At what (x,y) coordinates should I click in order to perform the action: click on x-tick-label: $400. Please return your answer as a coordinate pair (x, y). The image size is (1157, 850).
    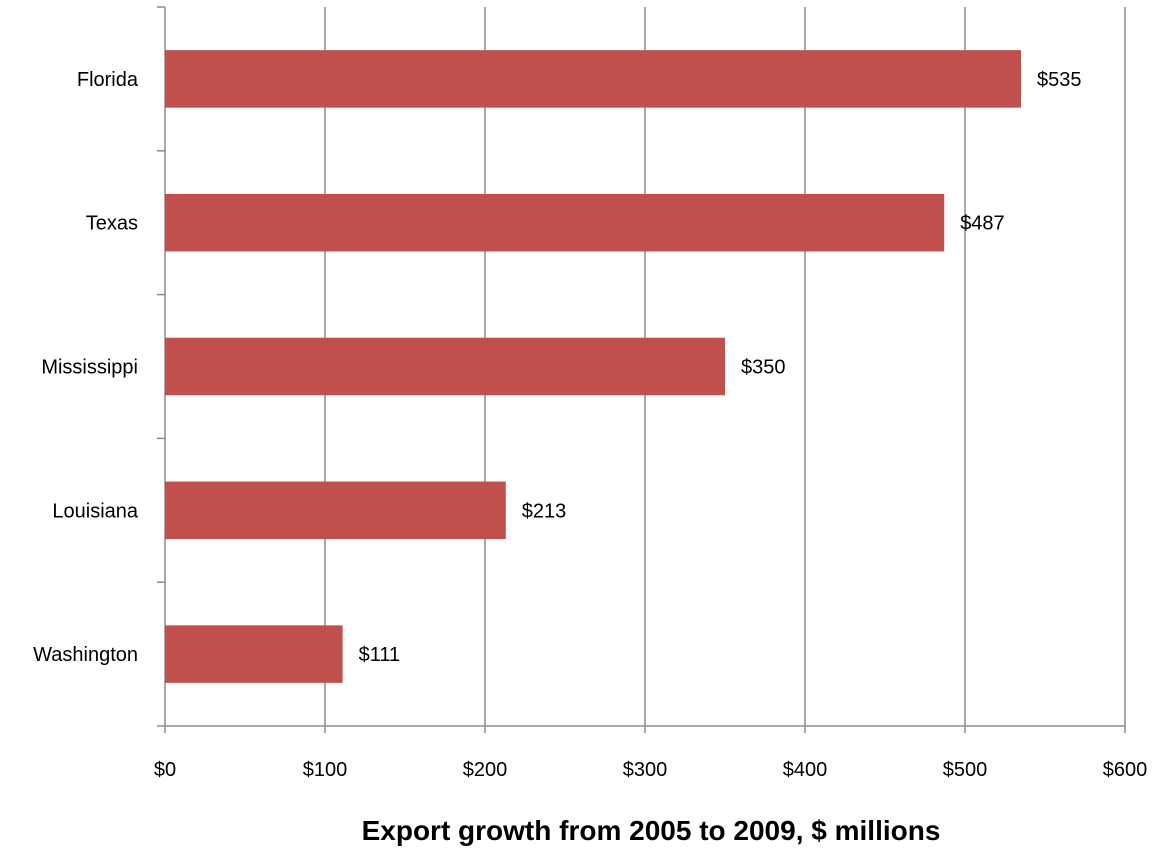
    Looking at the image, I should click on (805, 770).